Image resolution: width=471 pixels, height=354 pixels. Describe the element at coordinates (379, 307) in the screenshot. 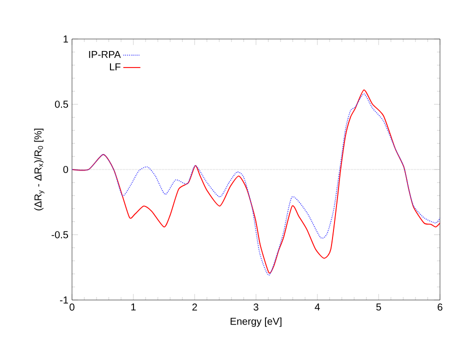

I see `x-tick-label: 5` at that location.